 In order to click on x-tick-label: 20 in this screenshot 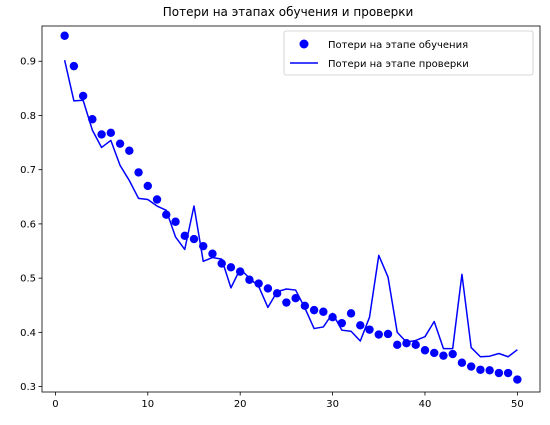, I will do `click(240, 404)`.